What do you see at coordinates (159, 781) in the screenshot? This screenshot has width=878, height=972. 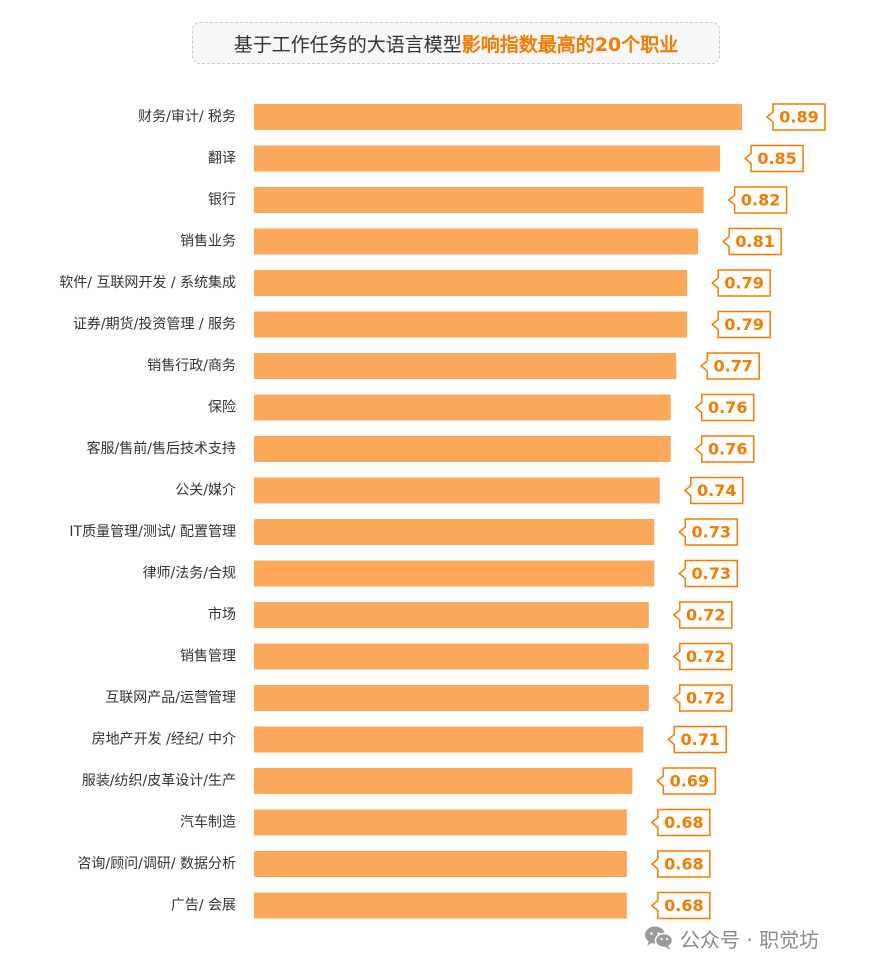 I see `category-label: 服装/纺织/皮革设计/生产` at bounding box center [159, 781].